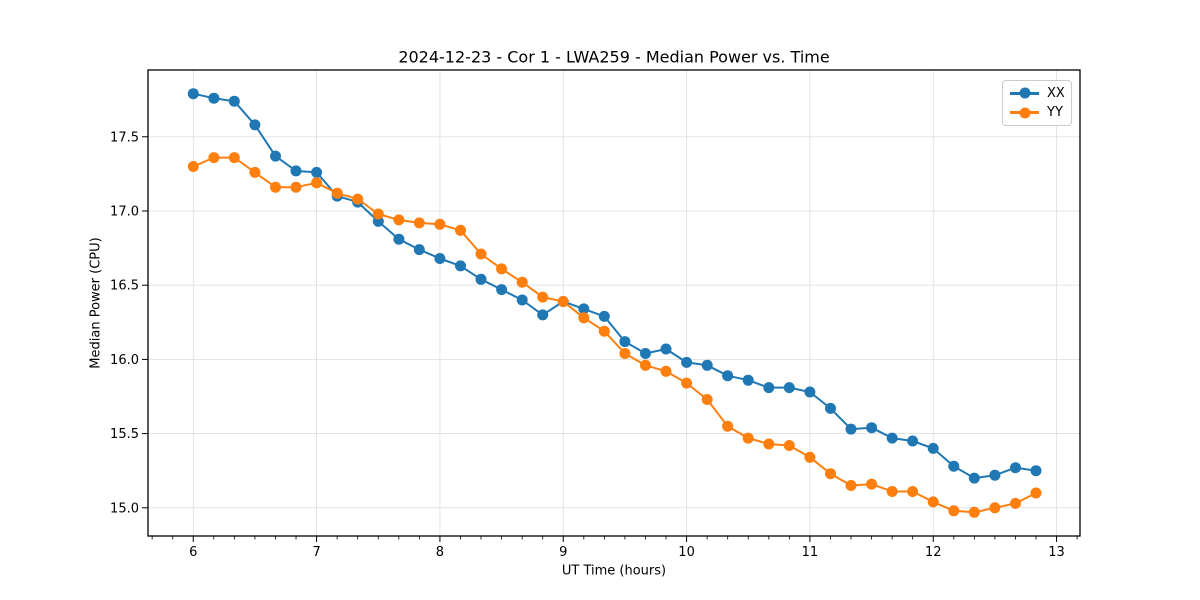 This screenshot has height=600, width=1200. I want to click on legend: XX YY, so click(1037, 103).